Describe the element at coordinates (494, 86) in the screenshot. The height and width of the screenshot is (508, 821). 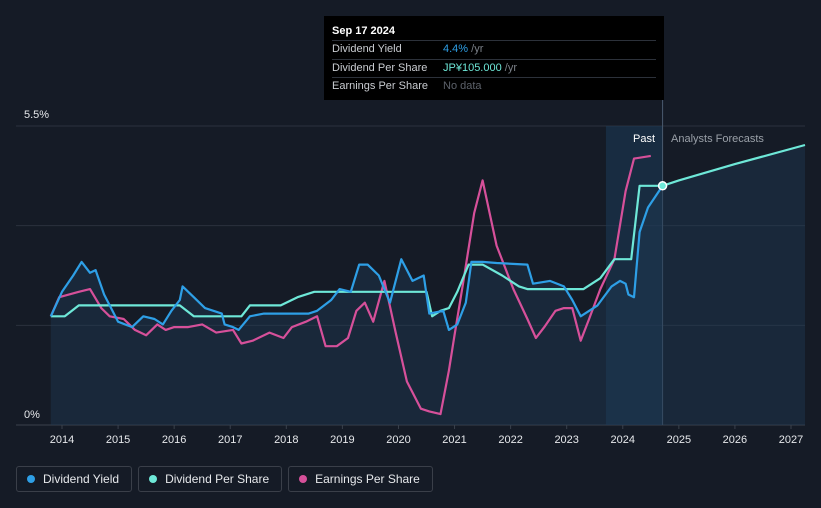
I see `tooltip-row-eps: Earnings Per Share No data` at that location.